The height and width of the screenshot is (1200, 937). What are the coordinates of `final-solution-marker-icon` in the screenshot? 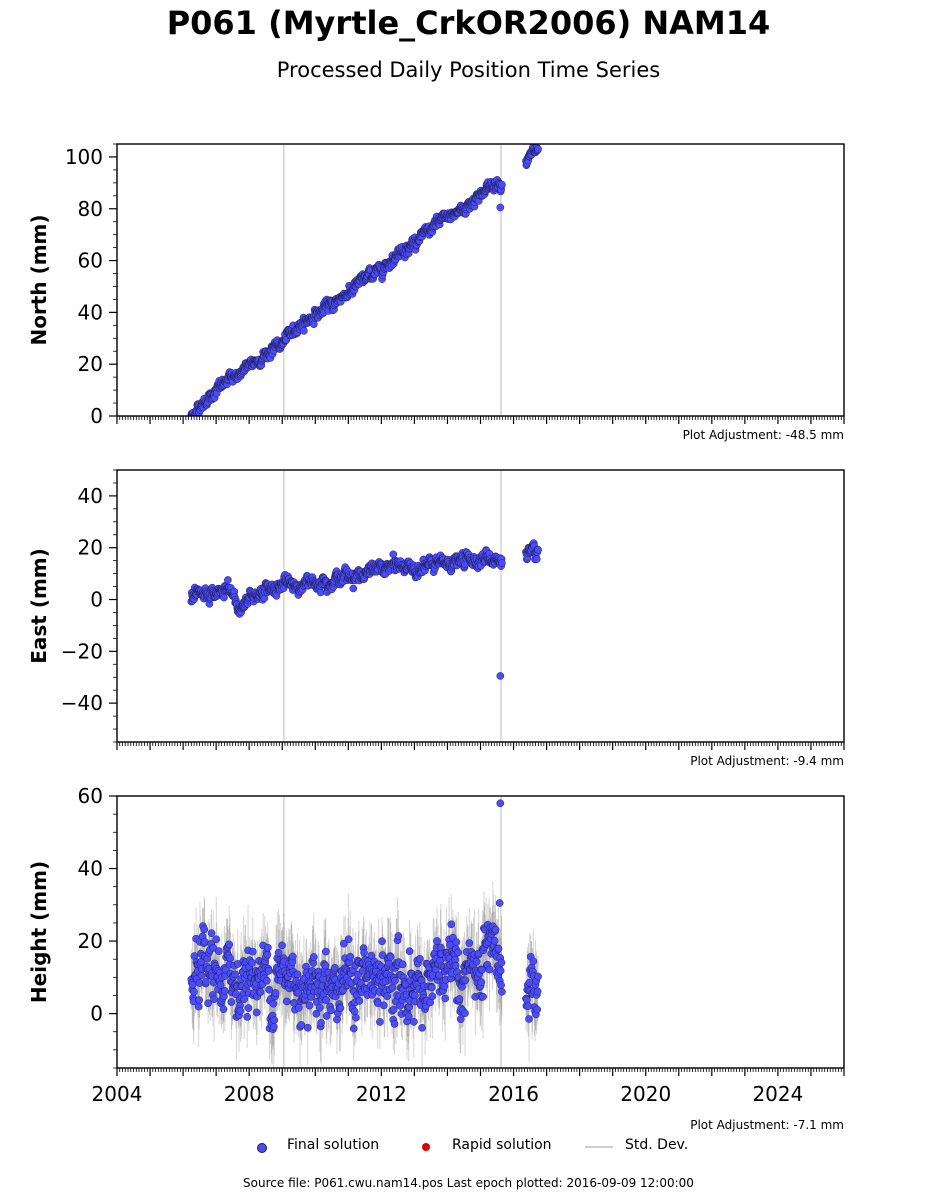 It's located at (262, 1148).